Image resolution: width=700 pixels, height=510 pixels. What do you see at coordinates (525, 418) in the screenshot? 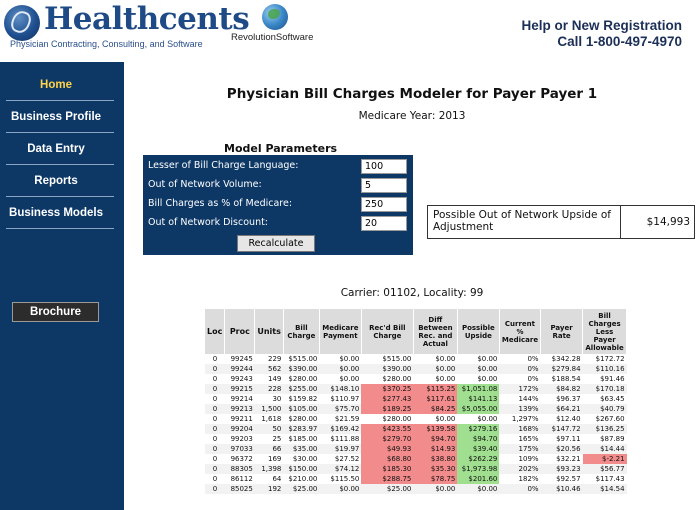
I see `cell-pct: 1,297%` at bounding box center [525, 418].